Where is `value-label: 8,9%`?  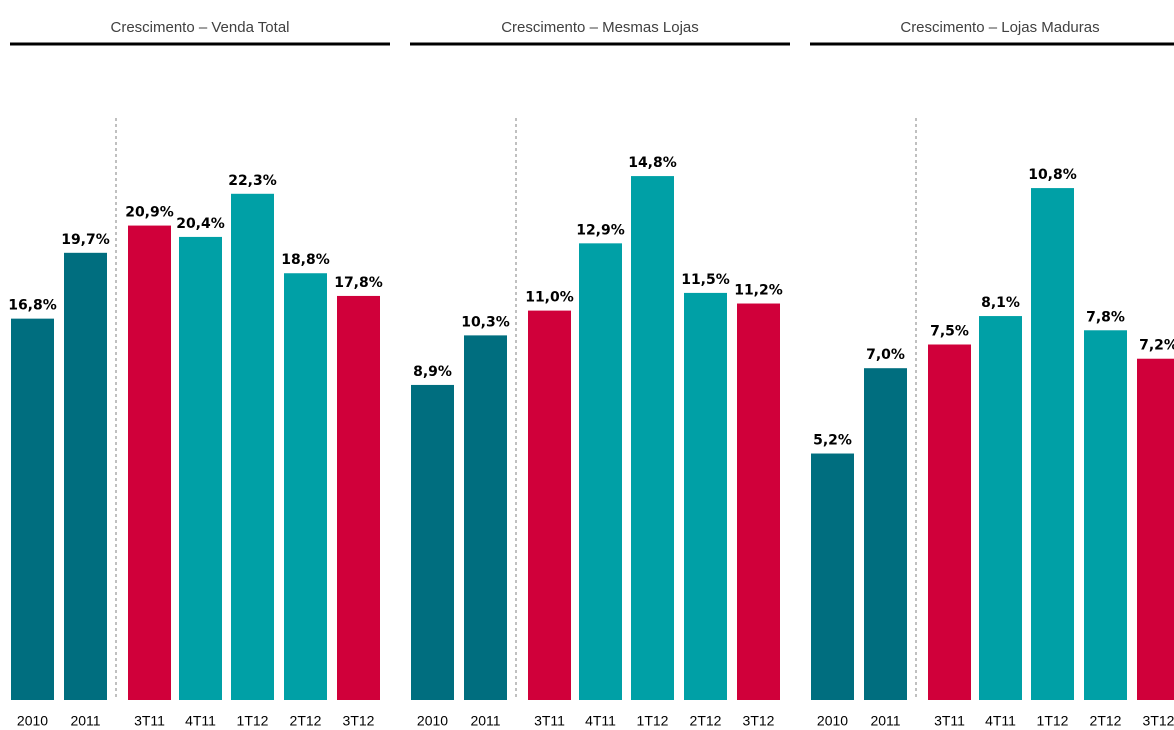
value-label: 8,9% is located at coordinates (432, 372).